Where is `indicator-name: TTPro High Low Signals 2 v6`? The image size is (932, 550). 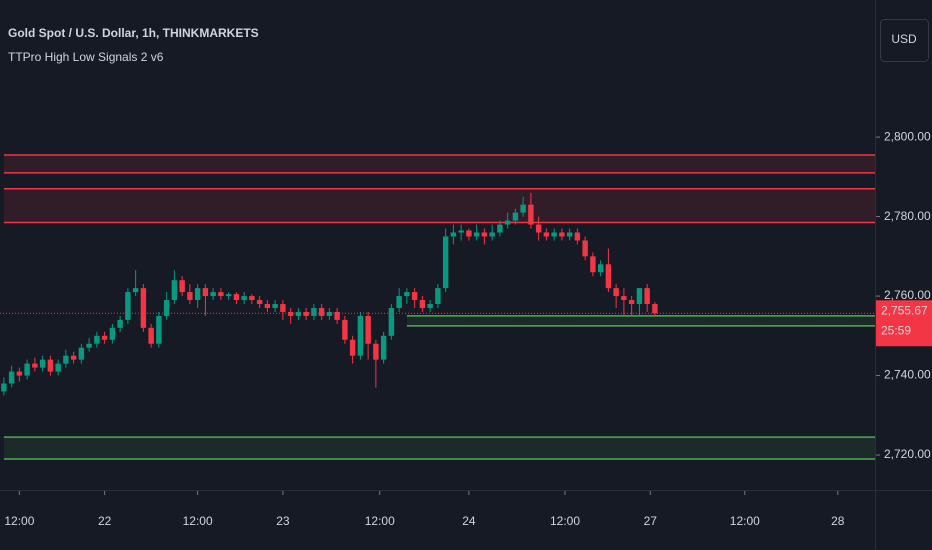
indicator-name: TTPro High Low Signals 2 v6 is located at coordinates (86, 57).